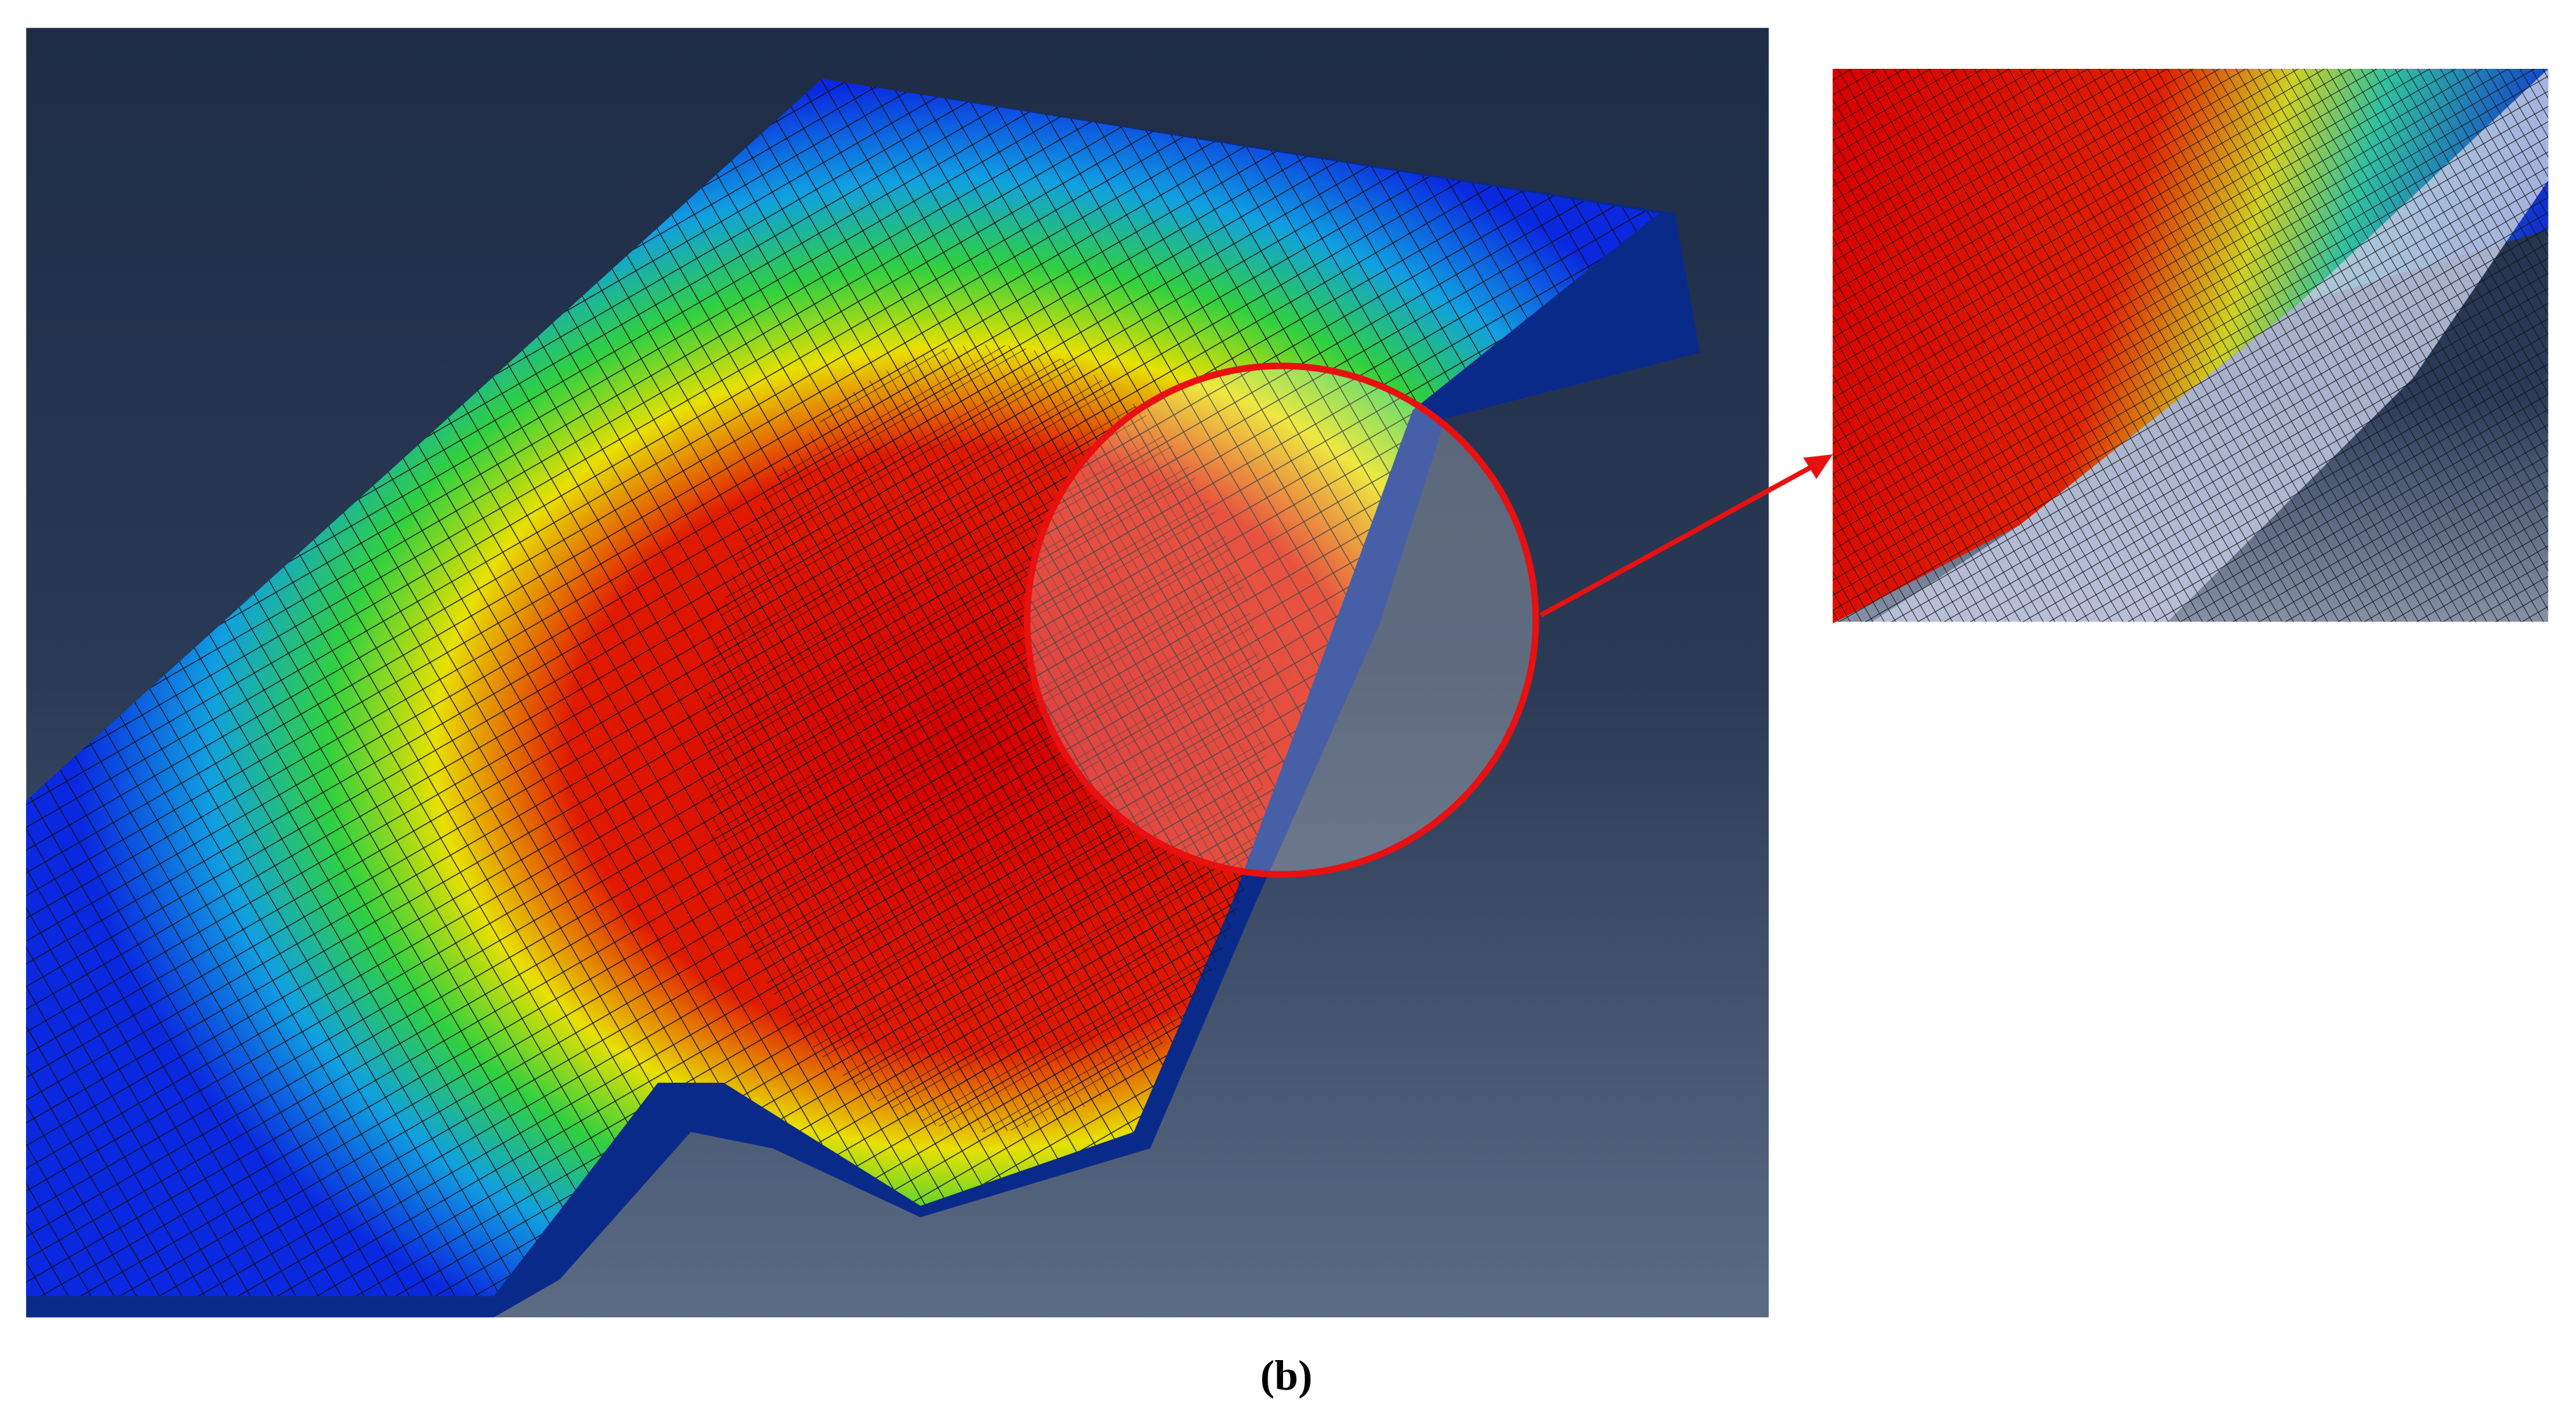 The image size is (2576, 1424). I want to click on zoom-inset, so click(2190, 347).